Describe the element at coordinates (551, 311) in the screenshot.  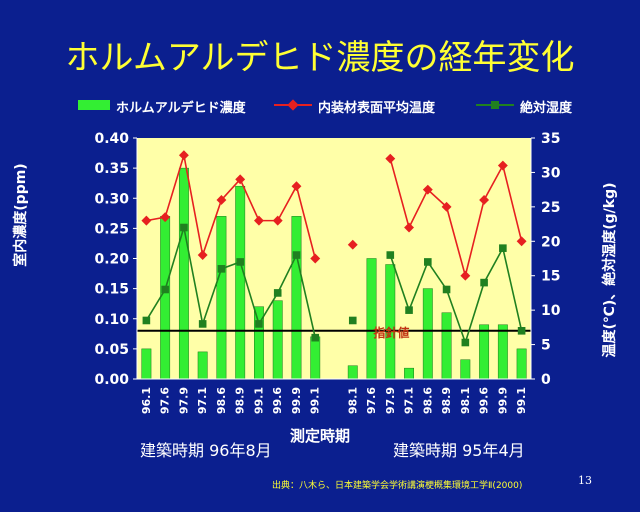
I see `y-right-tick-label: 10` at that location.